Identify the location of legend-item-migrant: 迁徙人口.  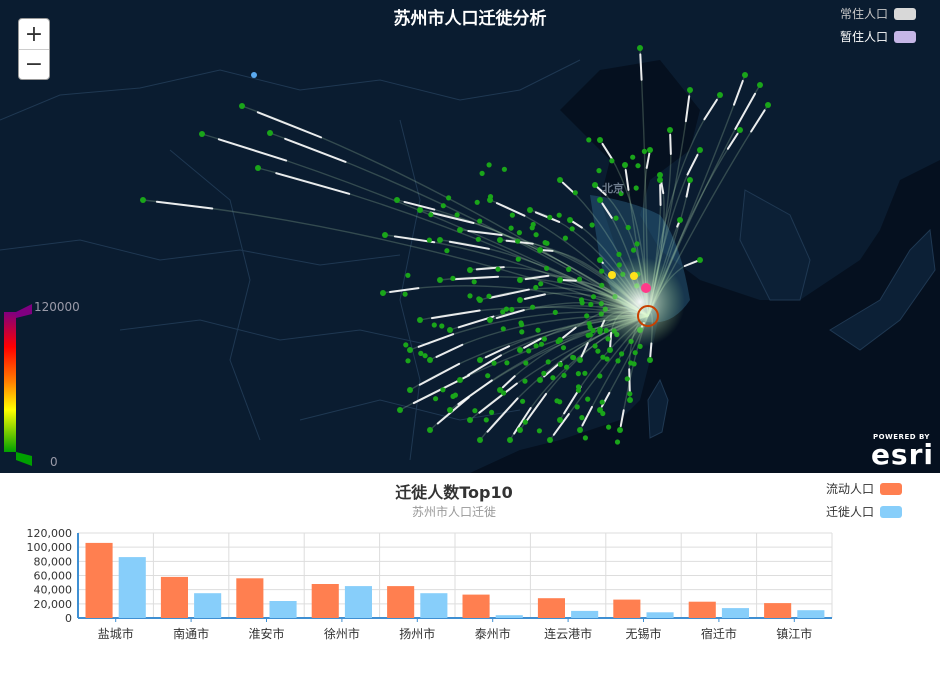
(864, 511).